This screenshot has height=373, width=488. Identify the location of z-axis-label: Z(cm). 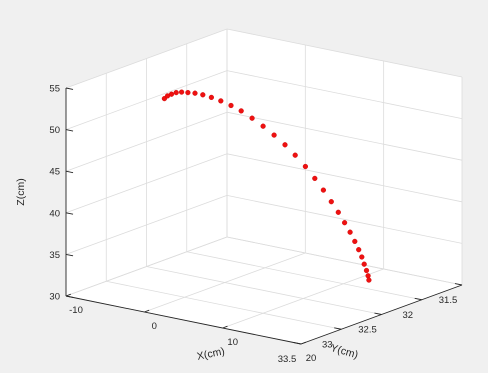
(21, 191).